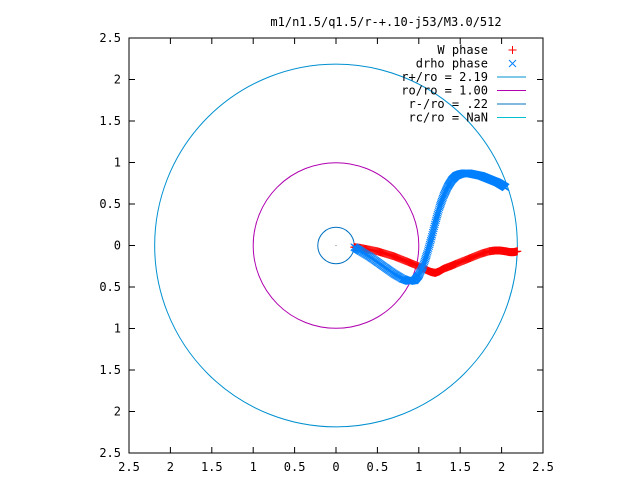 This screenshot has height=480, width=640. I want to click on drho-phase-series, so click(430, 227).